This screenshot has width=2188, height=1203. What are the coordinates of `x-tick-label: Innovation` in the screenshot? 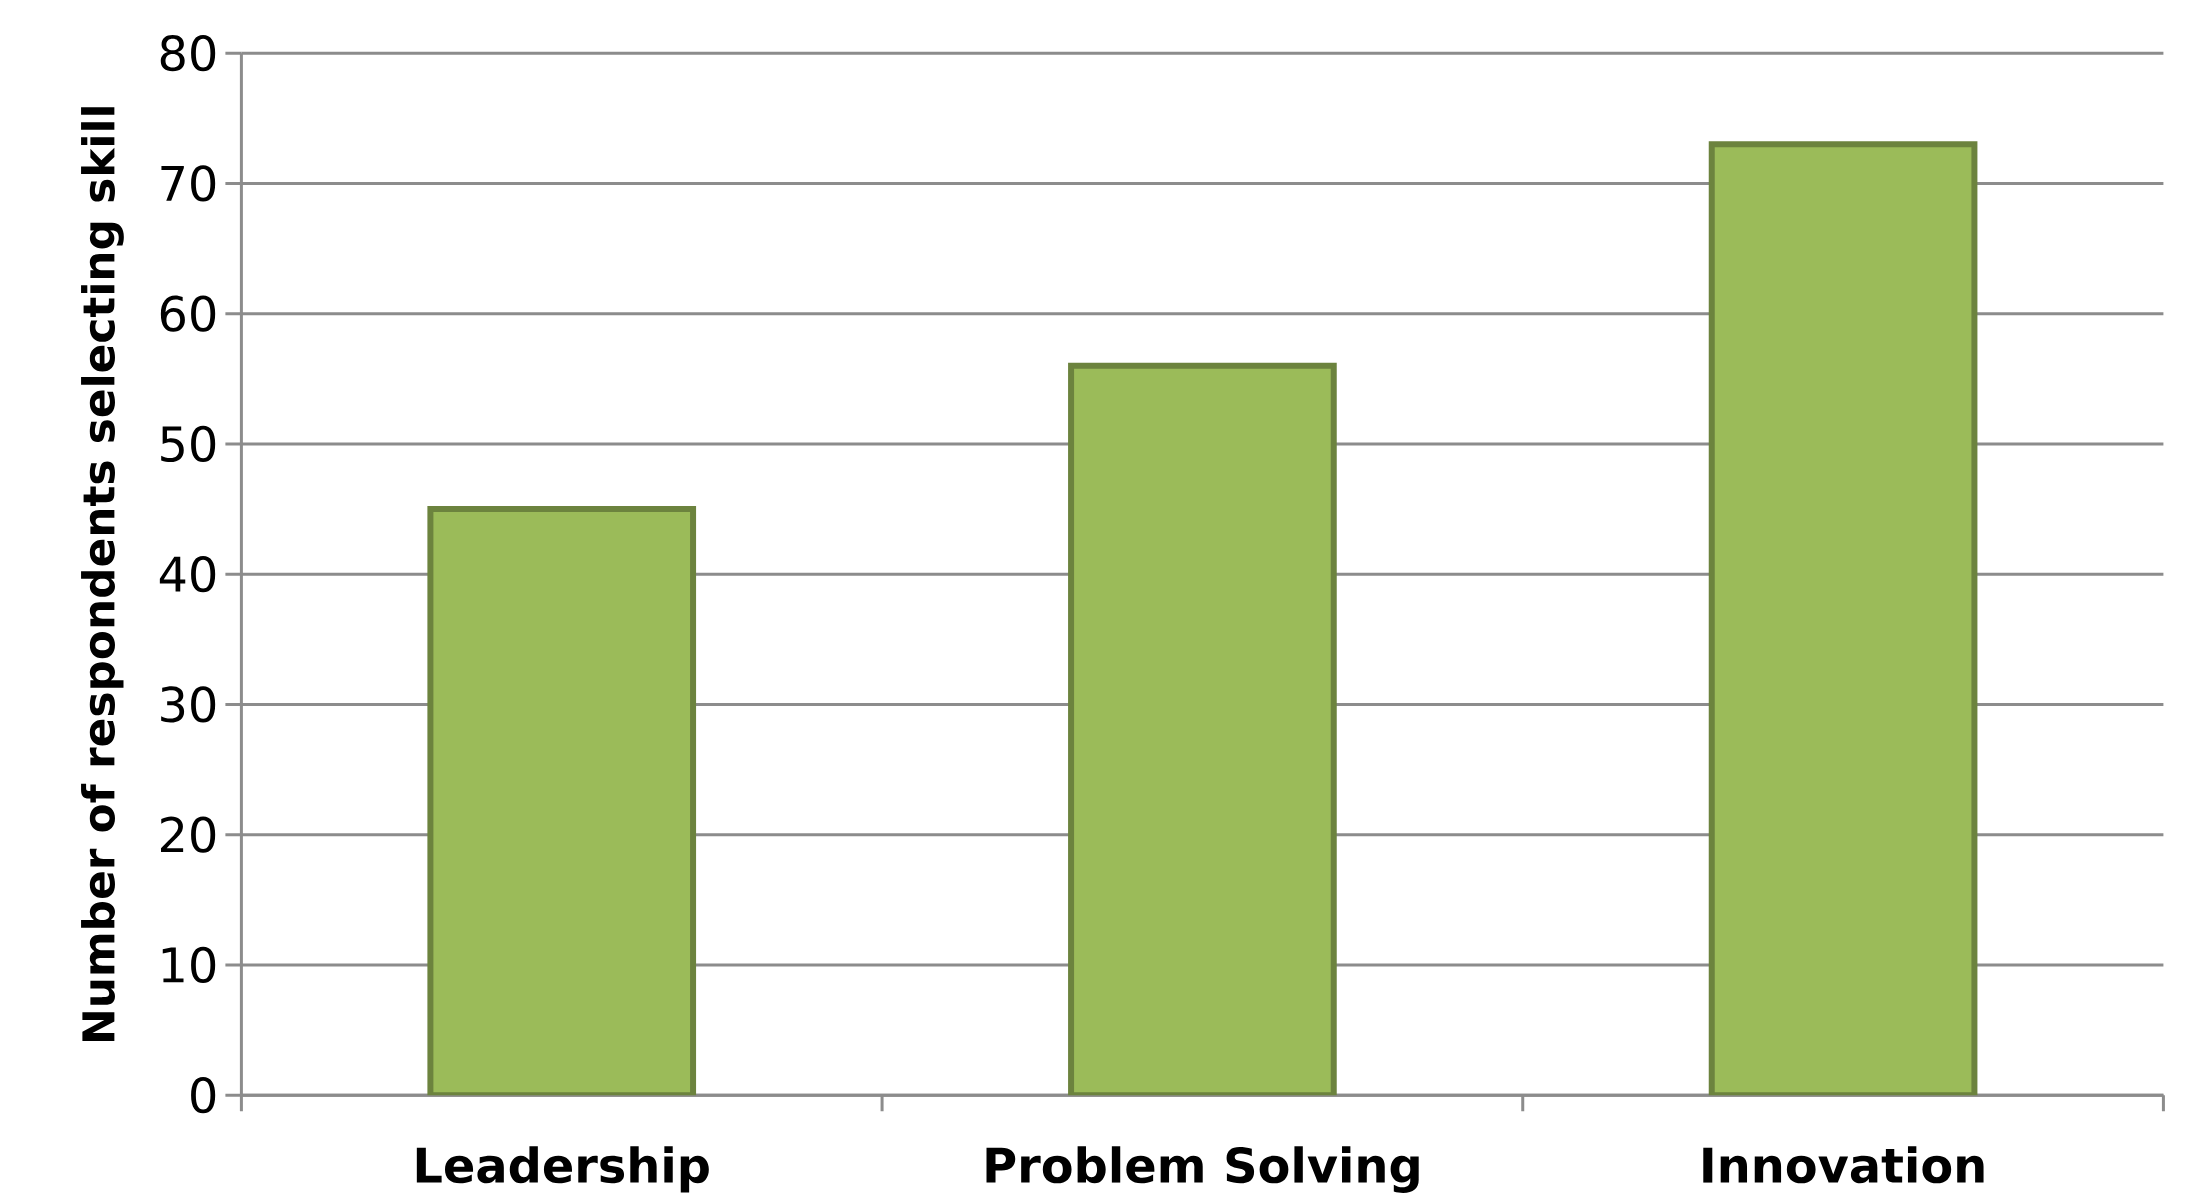 It's located at (1843, 1165).